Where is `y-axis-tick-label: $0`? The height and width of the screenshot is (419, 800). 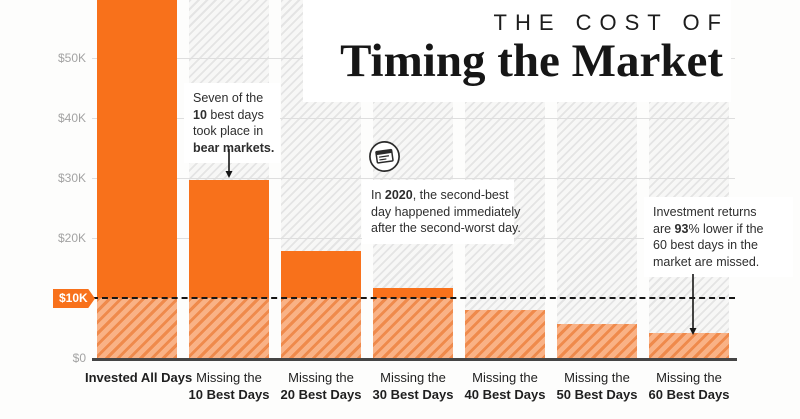
y-axis-tick-label: $0 is located at coordinates (79, 358).